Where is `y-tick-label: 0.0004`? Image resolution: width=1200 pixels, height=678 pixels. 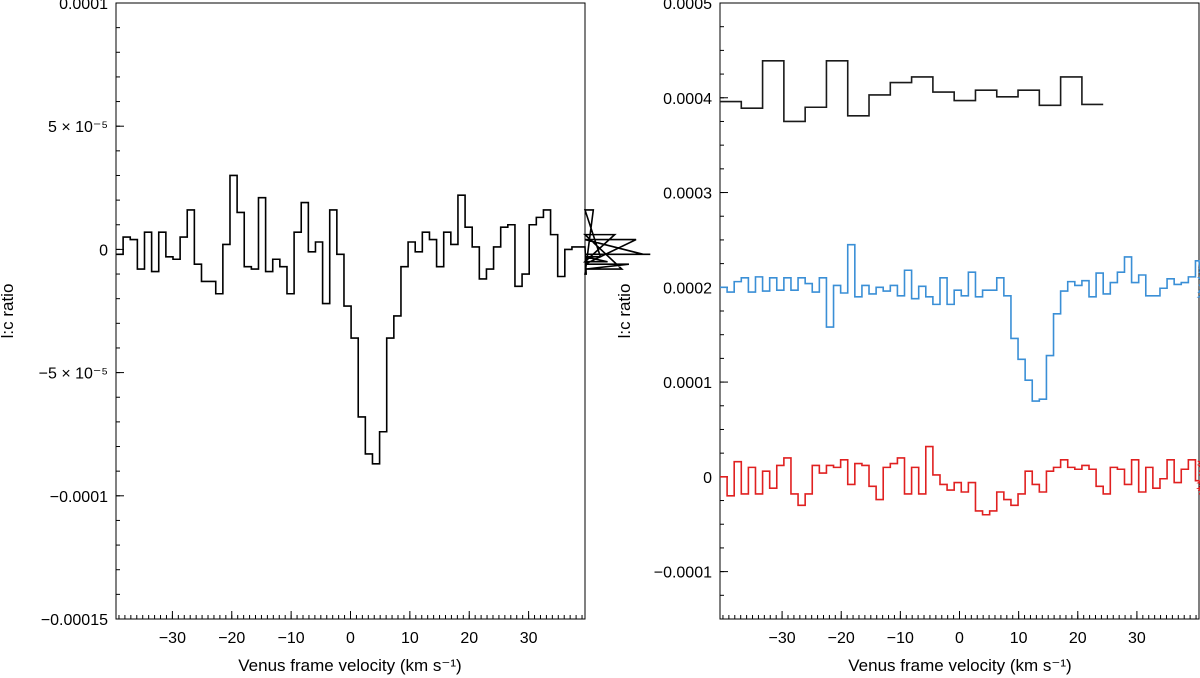
y-tick-label: 0.0004 is located at coordinates (687, 99).